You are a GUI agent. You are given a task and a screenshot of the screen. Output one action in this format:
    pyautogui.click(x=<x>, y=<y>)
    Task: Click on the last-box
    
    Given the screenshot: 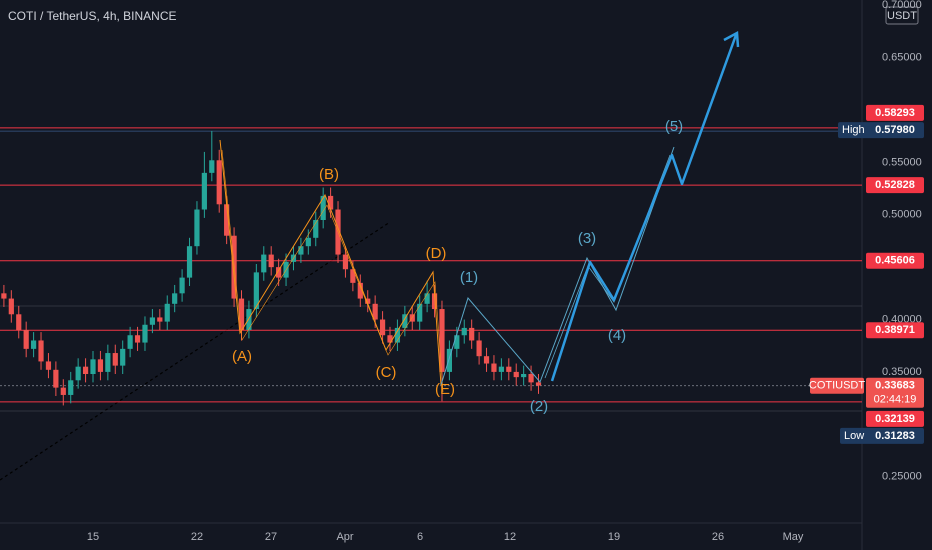 What is the action you would take?
    pyautogui.click(x=895, y=392)
    